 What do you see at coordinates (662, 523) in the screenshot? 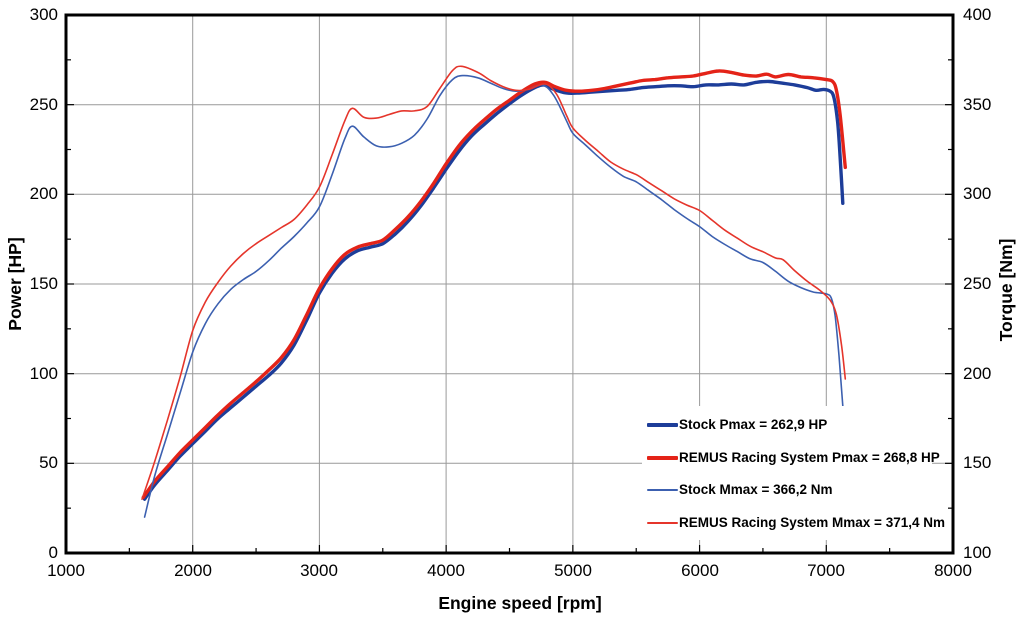
I see `remus-torque-line-swatch` at bounding box center [662, 523].